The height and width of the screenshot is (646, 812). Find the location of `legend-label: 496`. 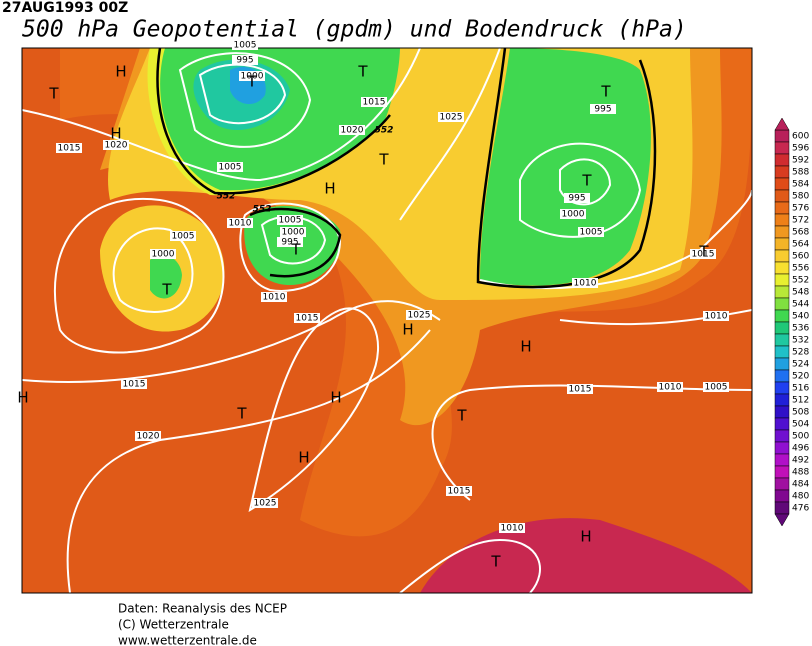

legend-label: 496 is located at coordinates (800, 449).